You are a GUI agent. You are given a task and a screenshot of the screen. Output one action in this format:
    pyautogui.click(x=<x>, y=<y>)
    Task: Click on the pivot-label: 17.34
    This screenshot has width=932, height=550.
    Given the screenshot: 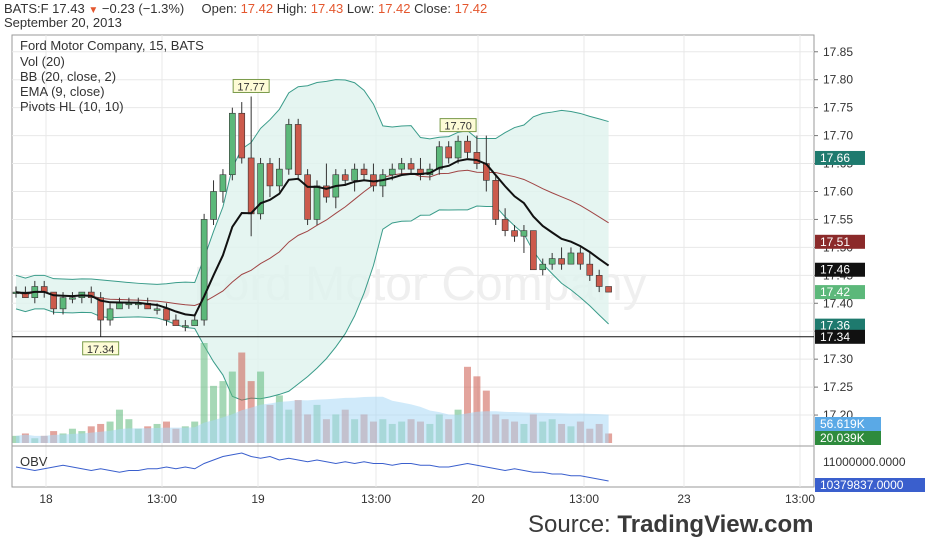 What is the action you would take?
    pyautogui.click(x=101, y=350)
    